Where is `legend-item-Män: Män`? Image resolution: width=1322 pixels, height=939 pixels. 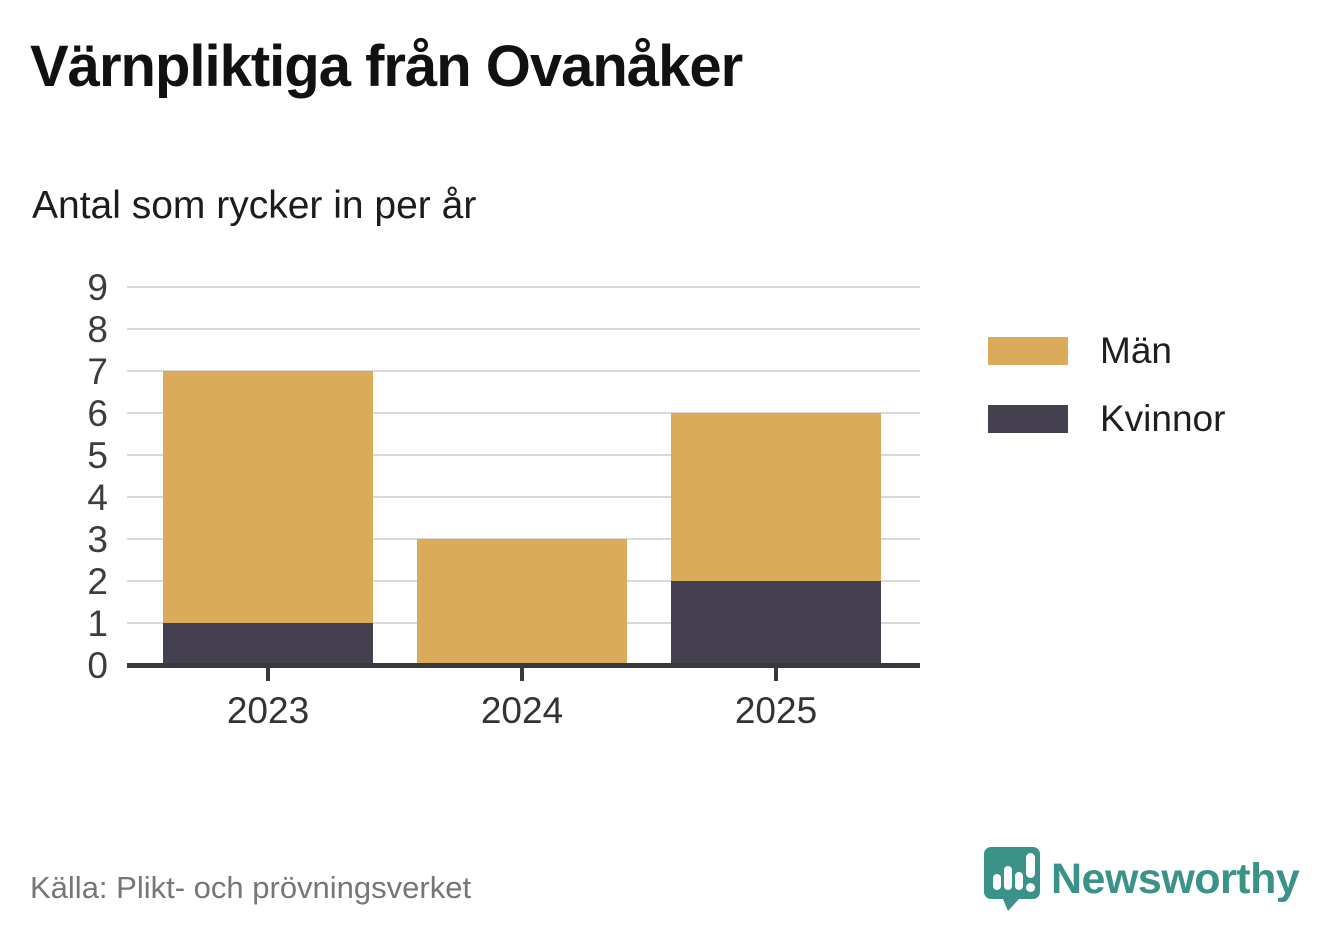
legend-item-Män: Män is located at coordinates (1106, 351).